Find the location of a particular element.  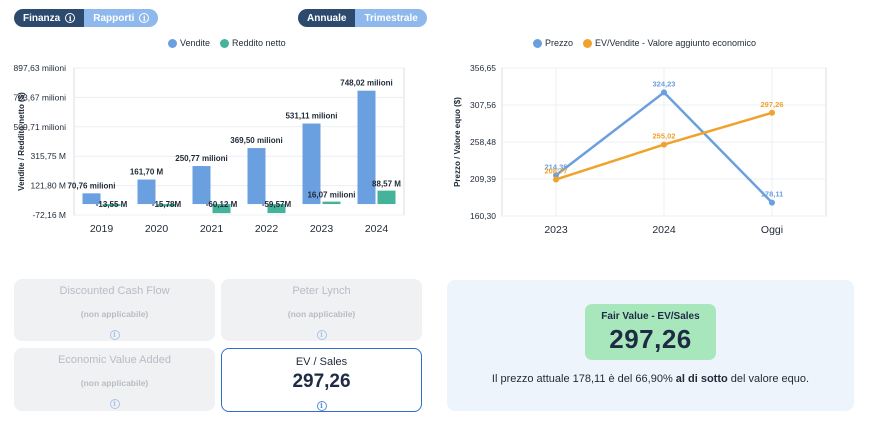

legend-item-prezzo: Prezzo is located at coordinates (553, 43).